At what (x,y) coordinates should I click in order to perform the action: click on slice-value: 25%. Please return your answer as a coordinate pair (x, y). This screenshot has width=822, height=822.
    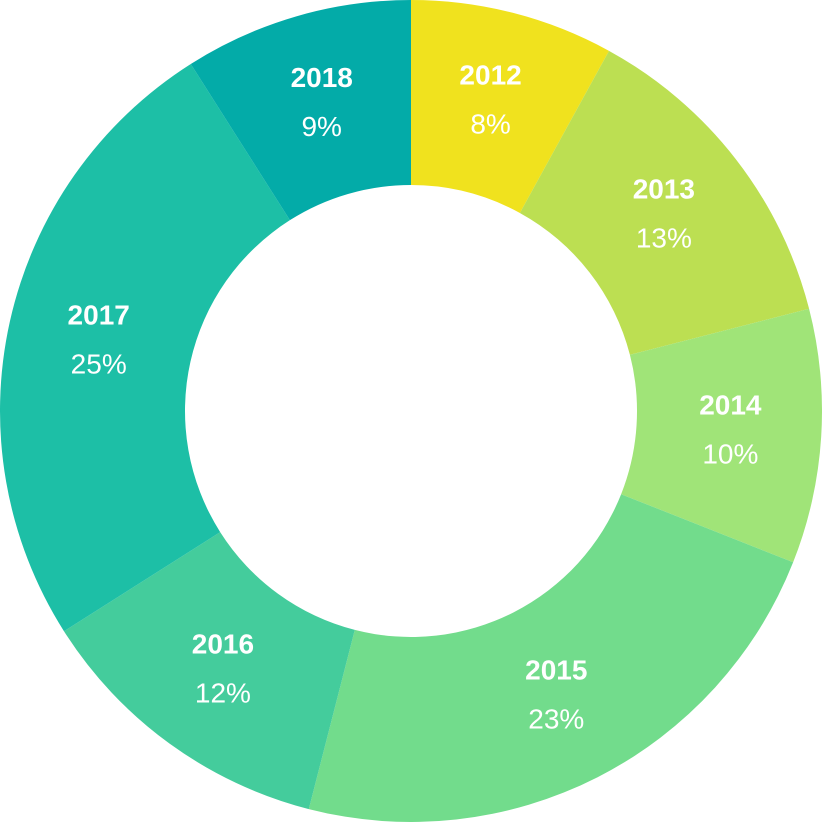
    Looking at the image, I should click on (99, 364).